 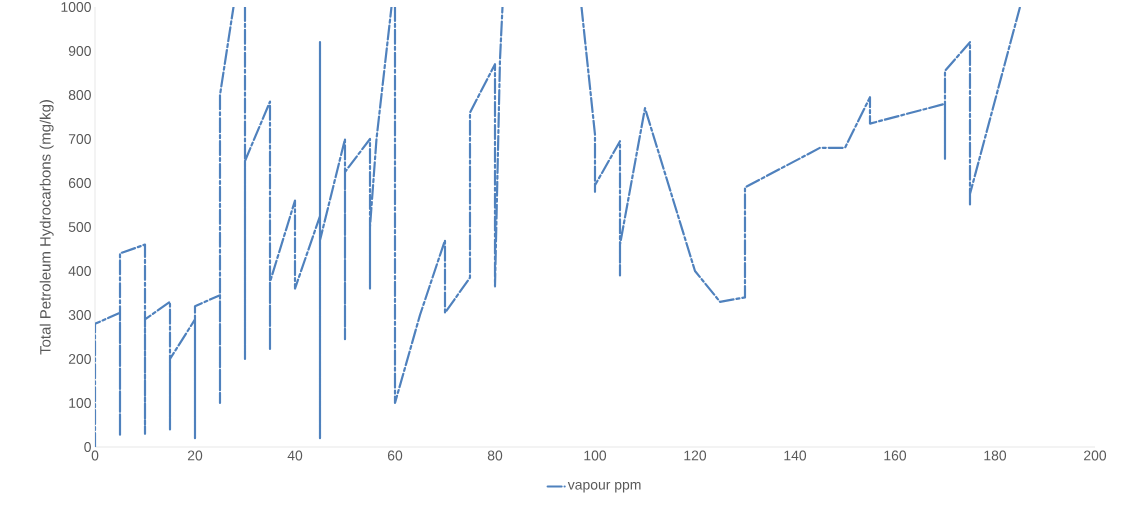 I want to click on x-tick-label: 160, so click(x=895, y=455).